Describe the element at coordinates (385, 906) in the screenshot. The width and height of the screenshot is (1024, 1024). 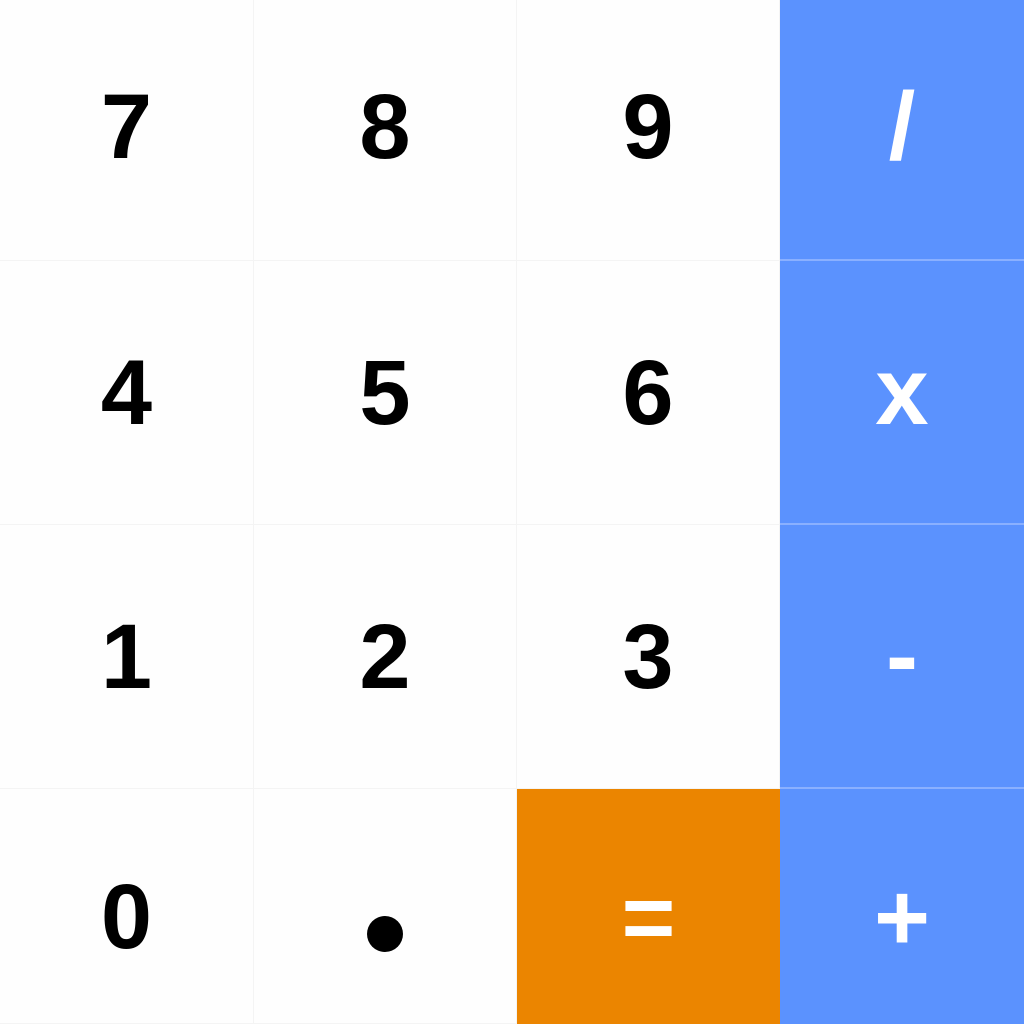
I see `decimal-button` at that location.